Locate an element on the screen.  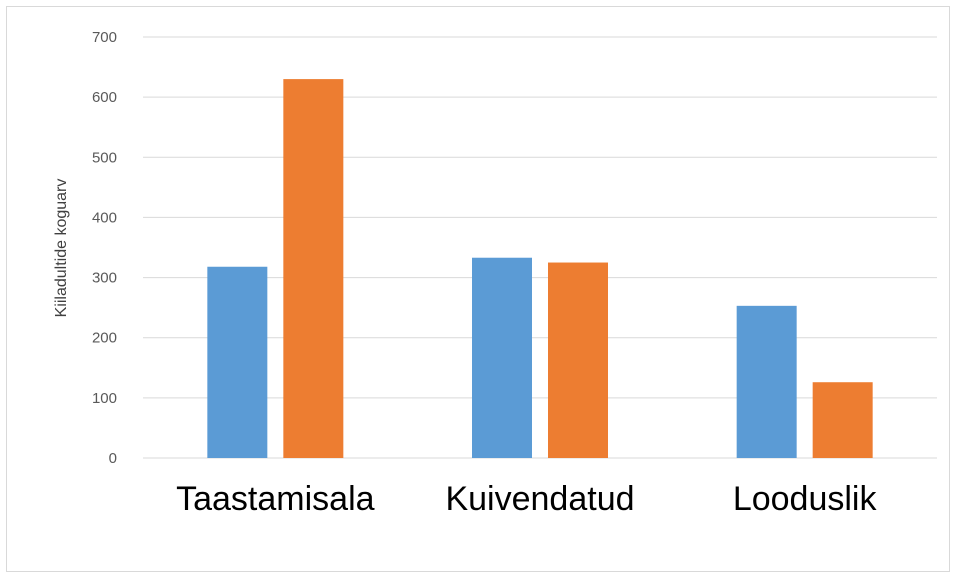
x-axis-categories: Taastamisala Kuivendatud Looduslik is located at coordinates (526, 499).